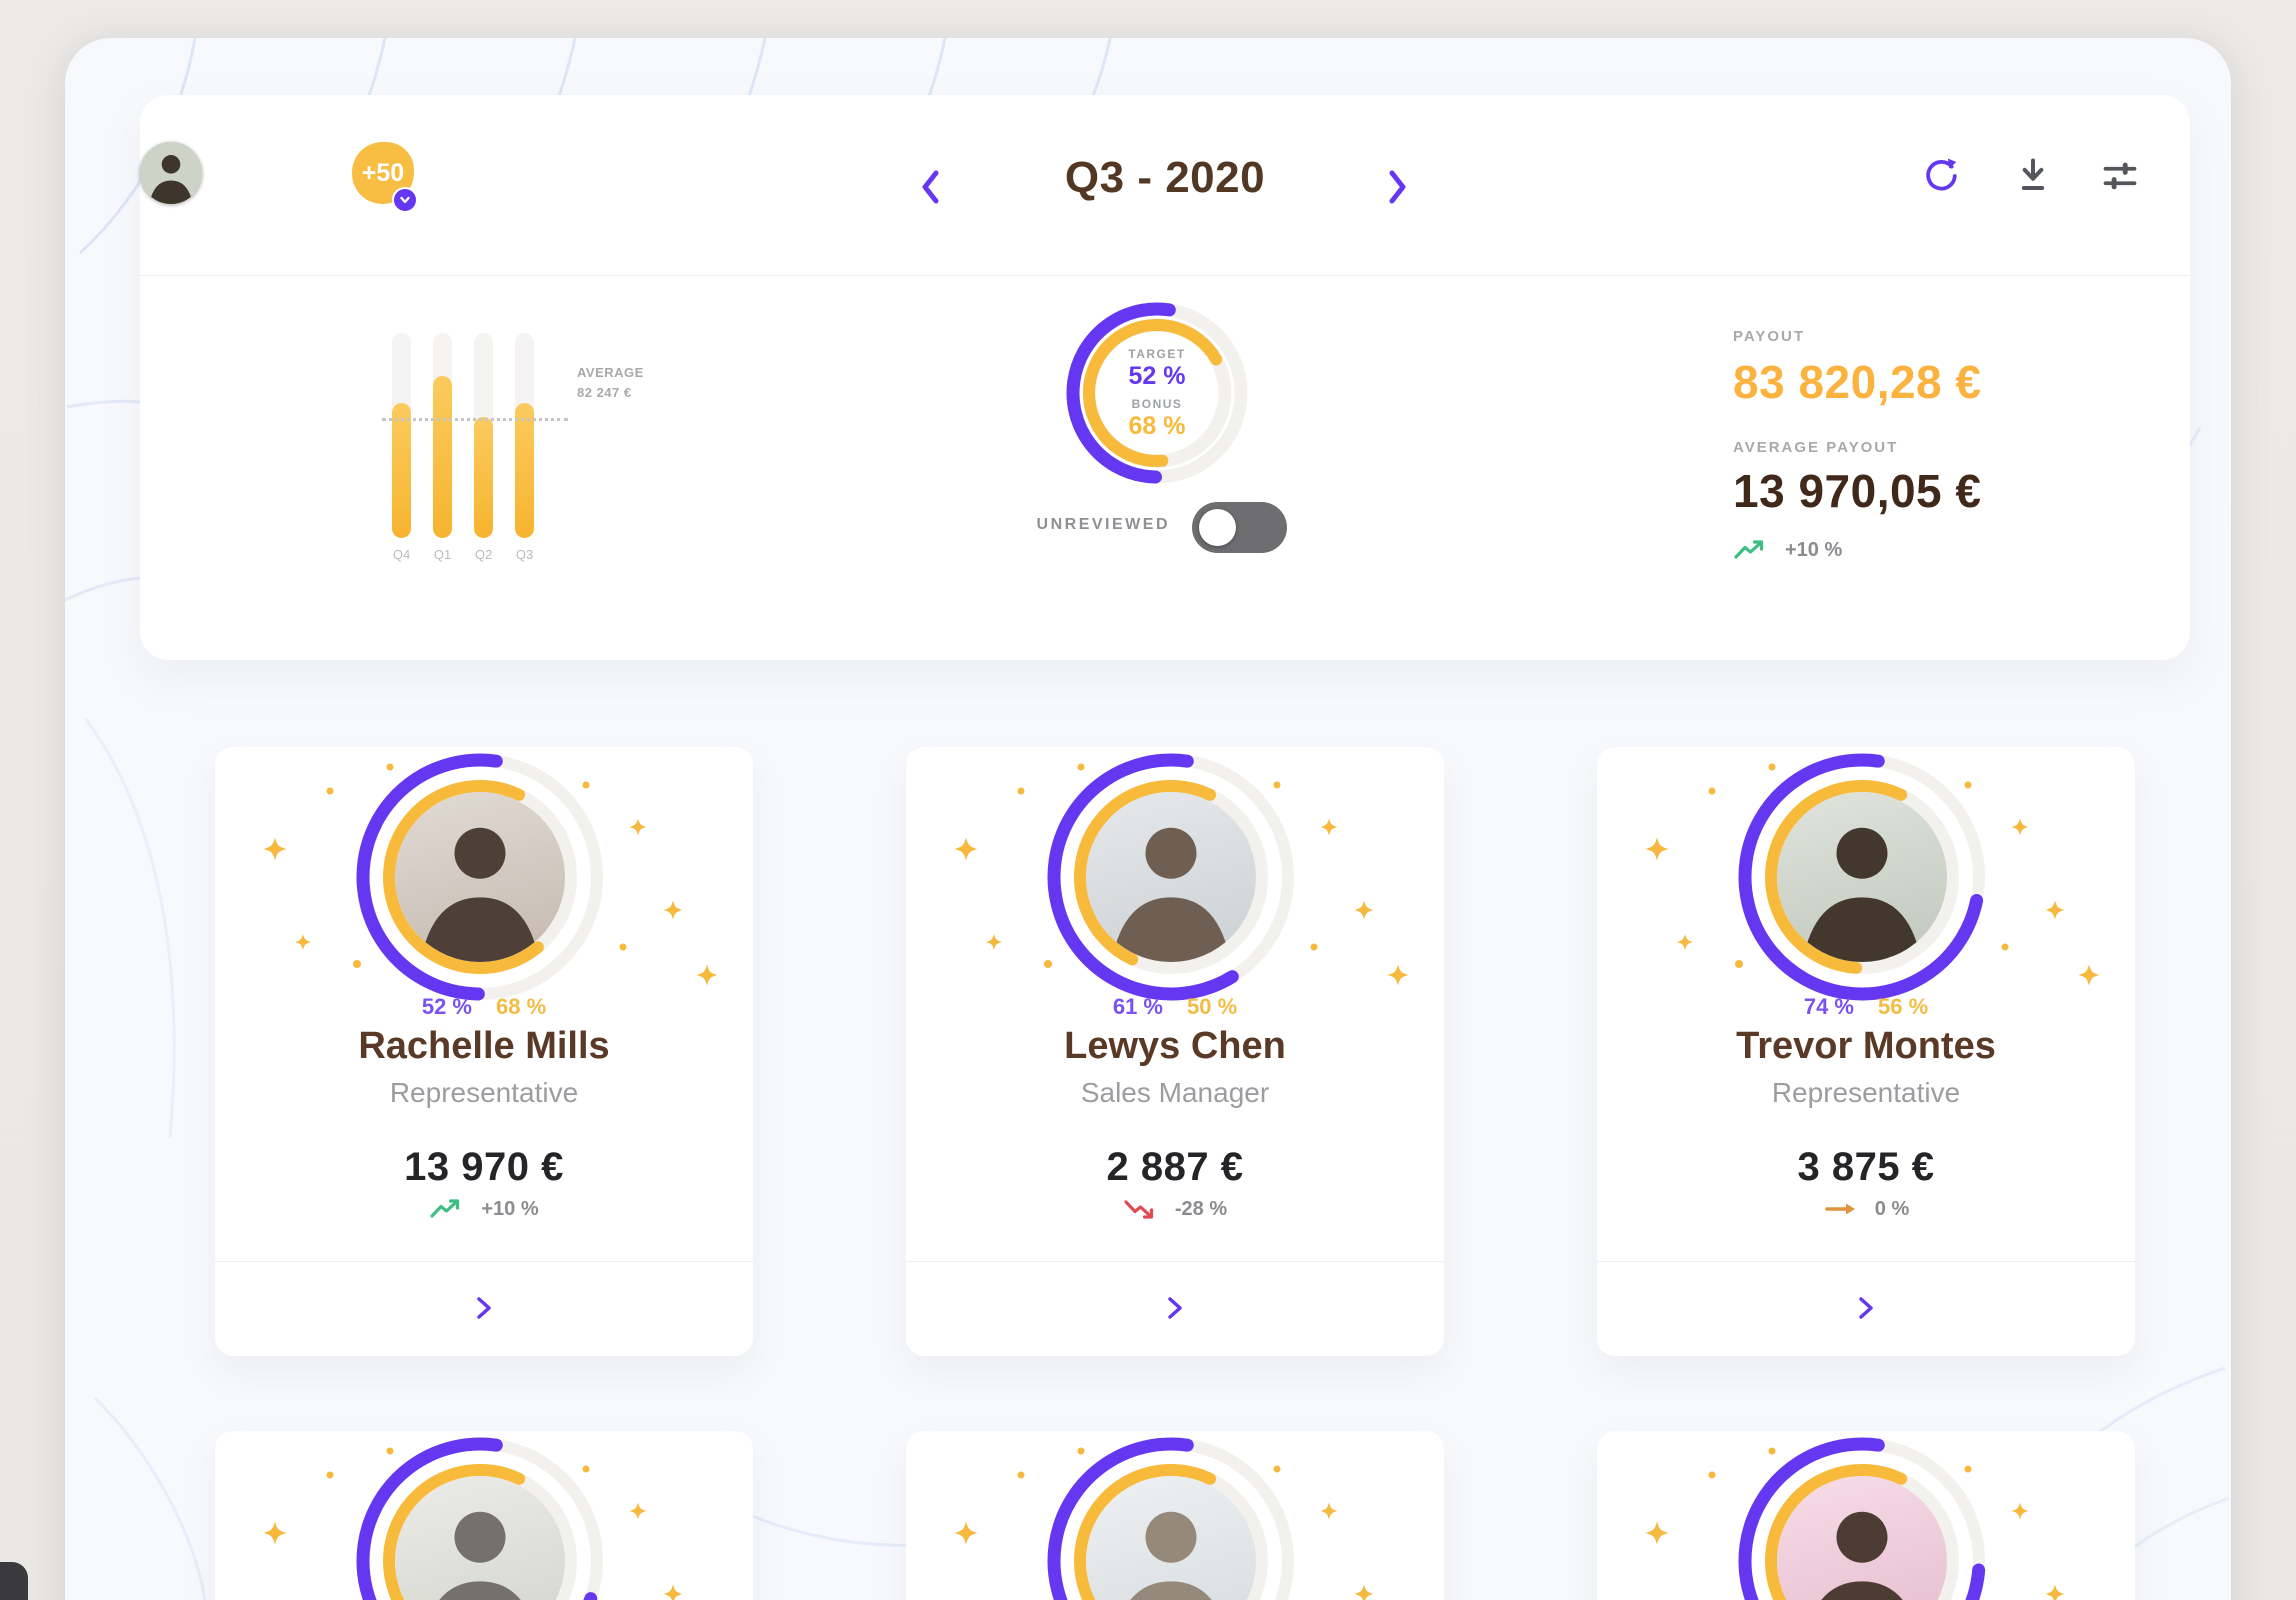 This screenshot has width=2296, height=1600. I want to click on bar-label: Q1, so click(442, 554).